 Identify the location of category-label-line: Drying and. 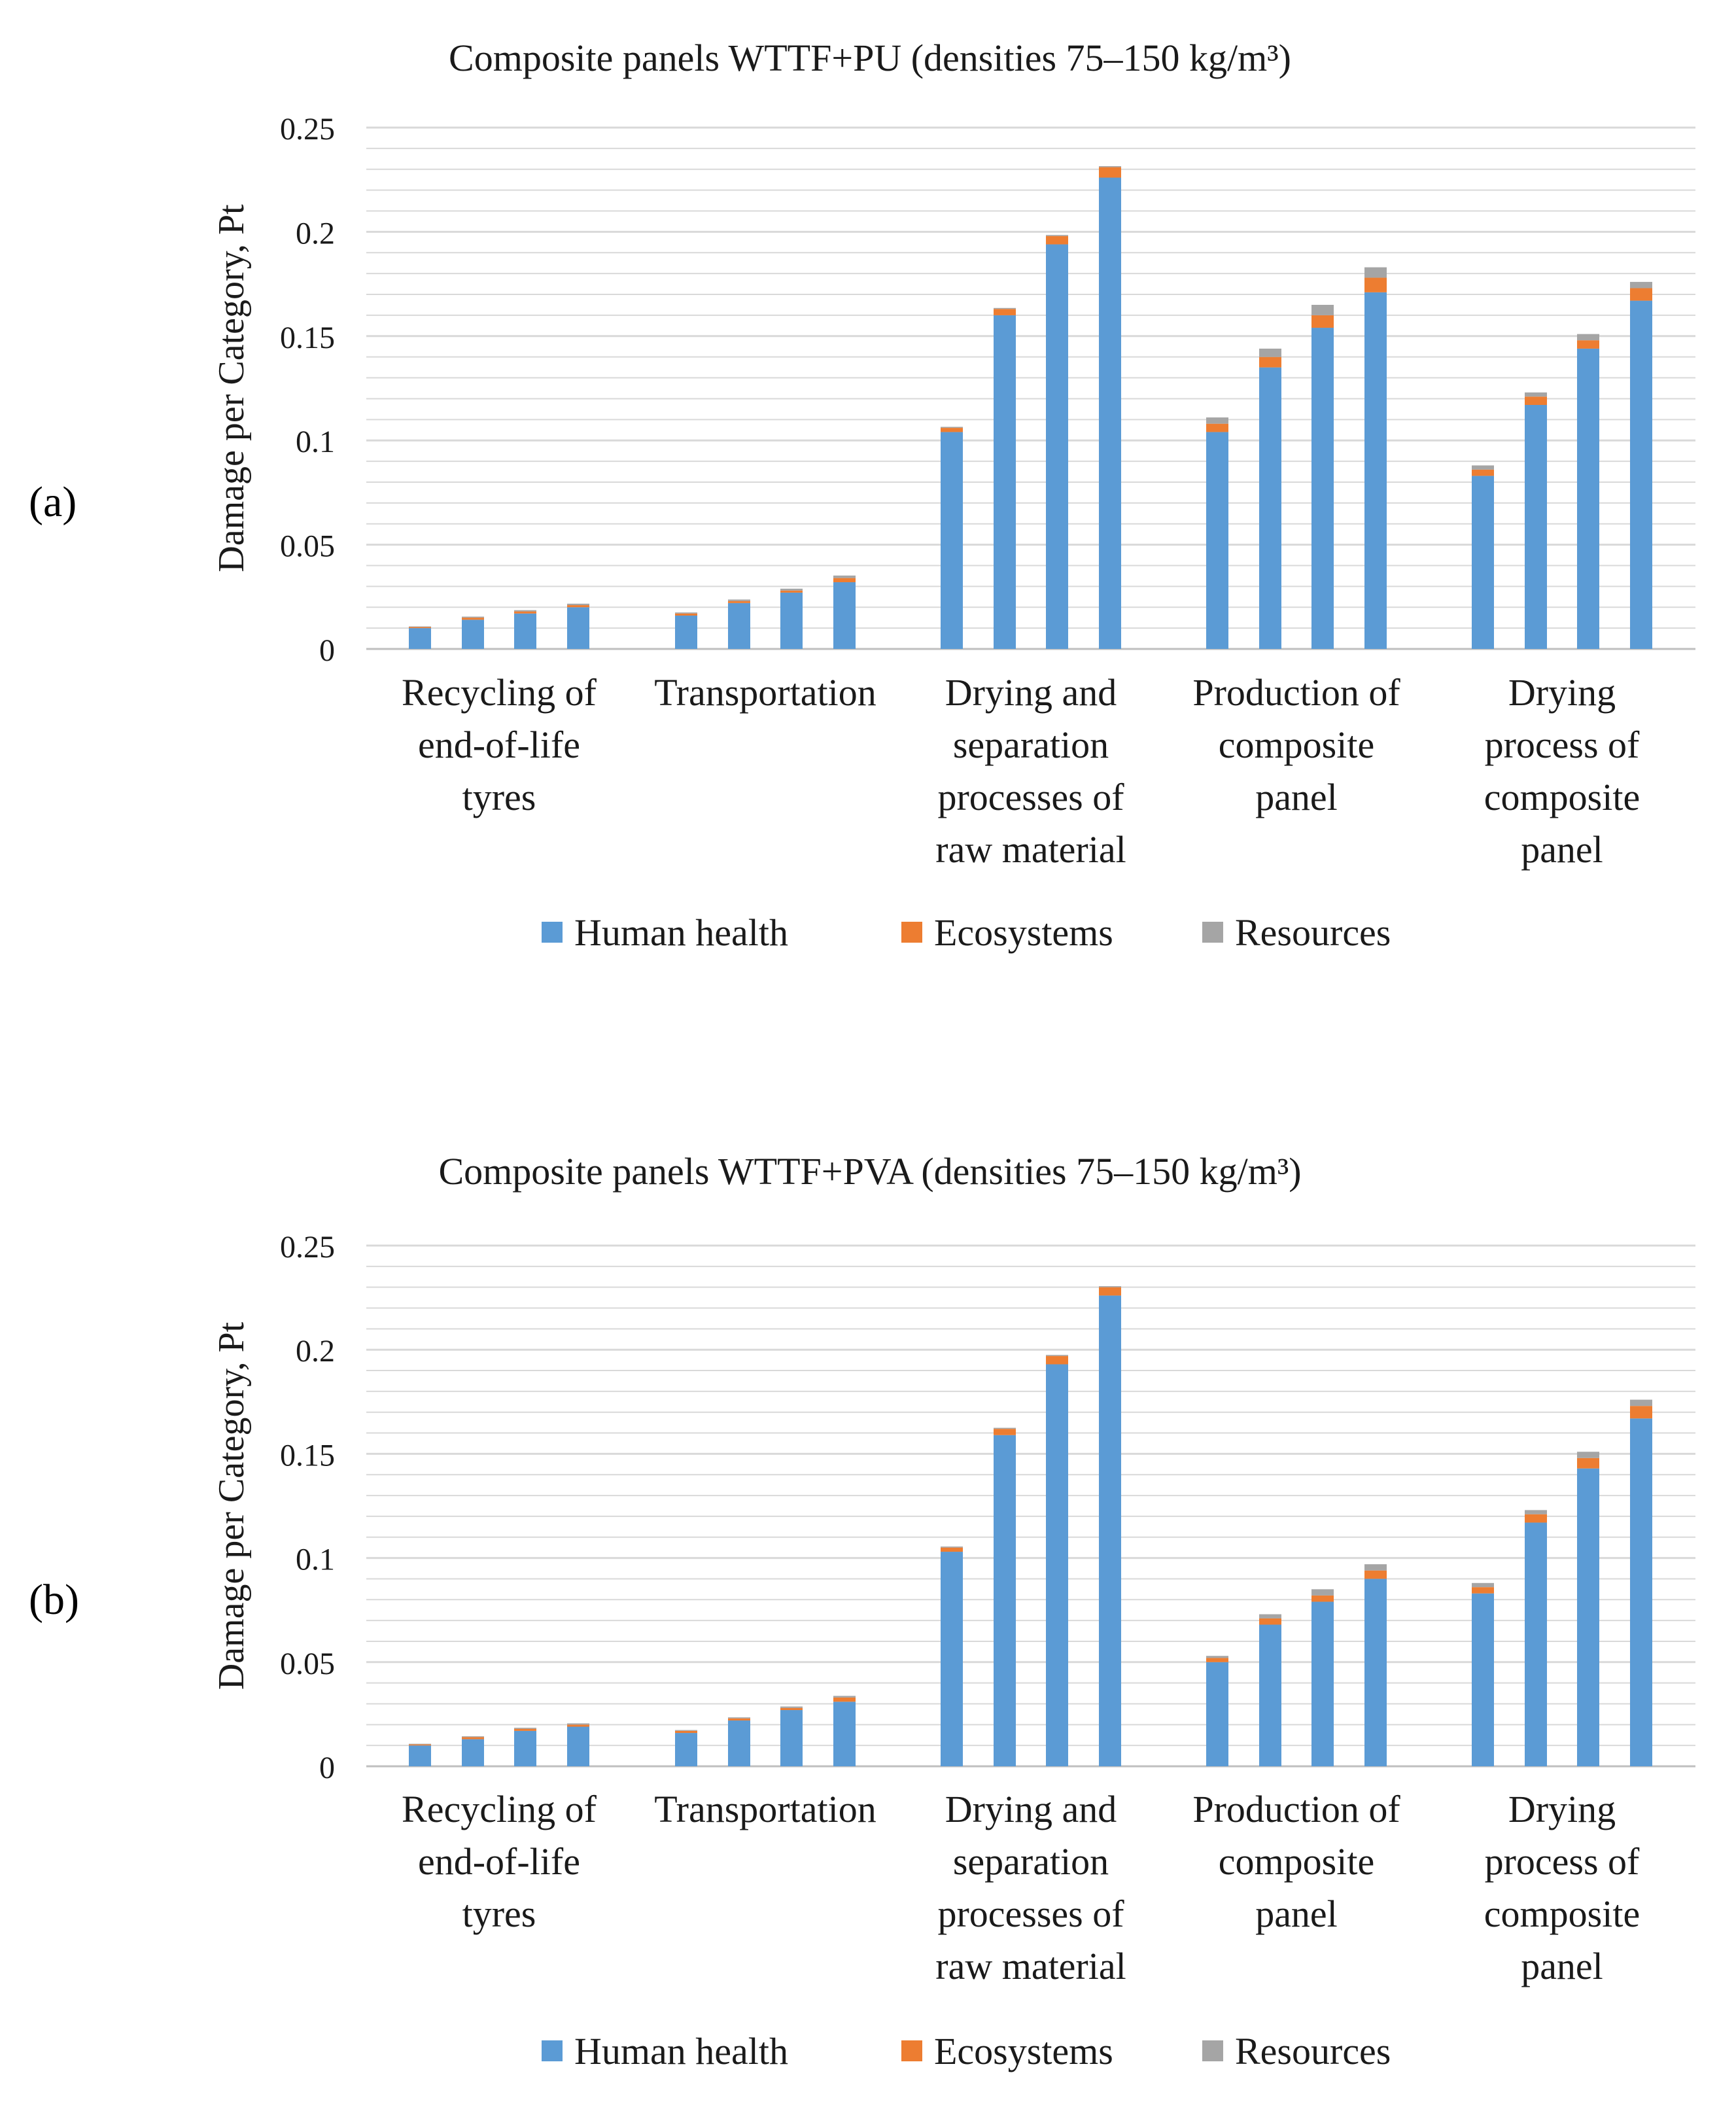
(1031, 1809).